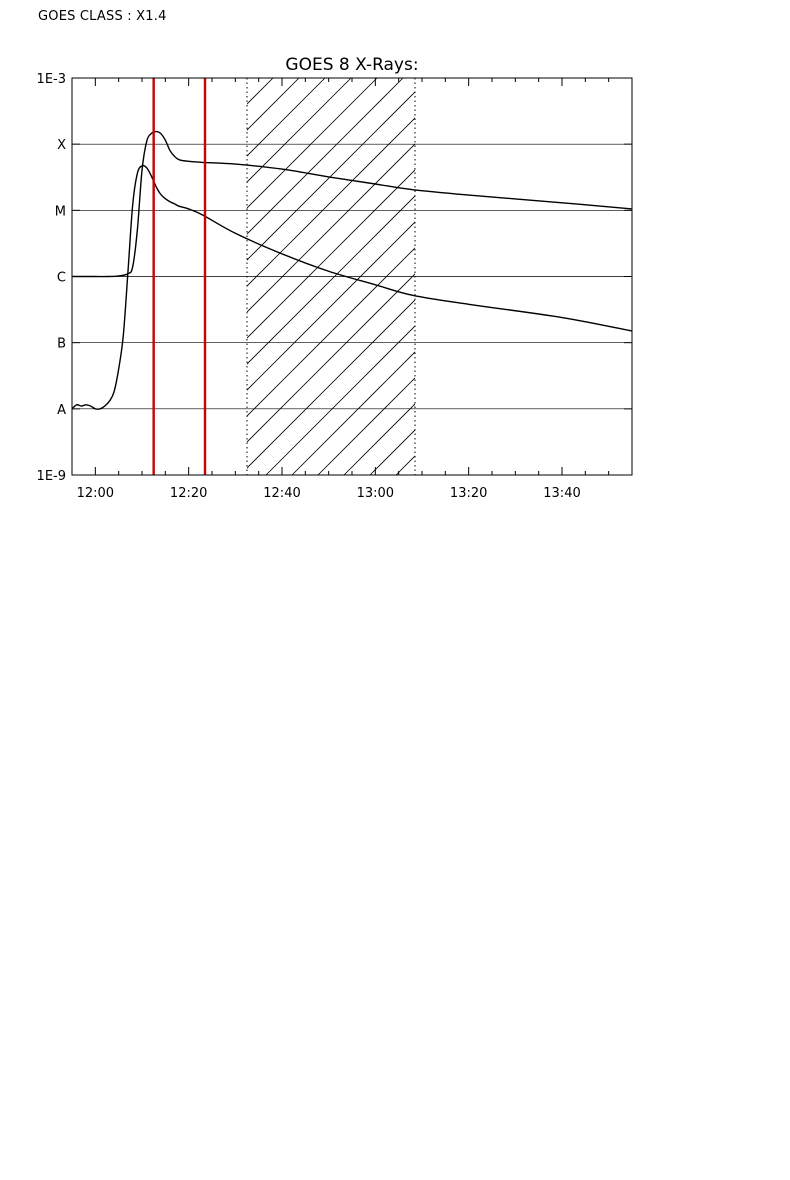  What do you see at coordinates (179, 276) in the screenshot?
I see `event-markers` at bounding box center [179, 276].